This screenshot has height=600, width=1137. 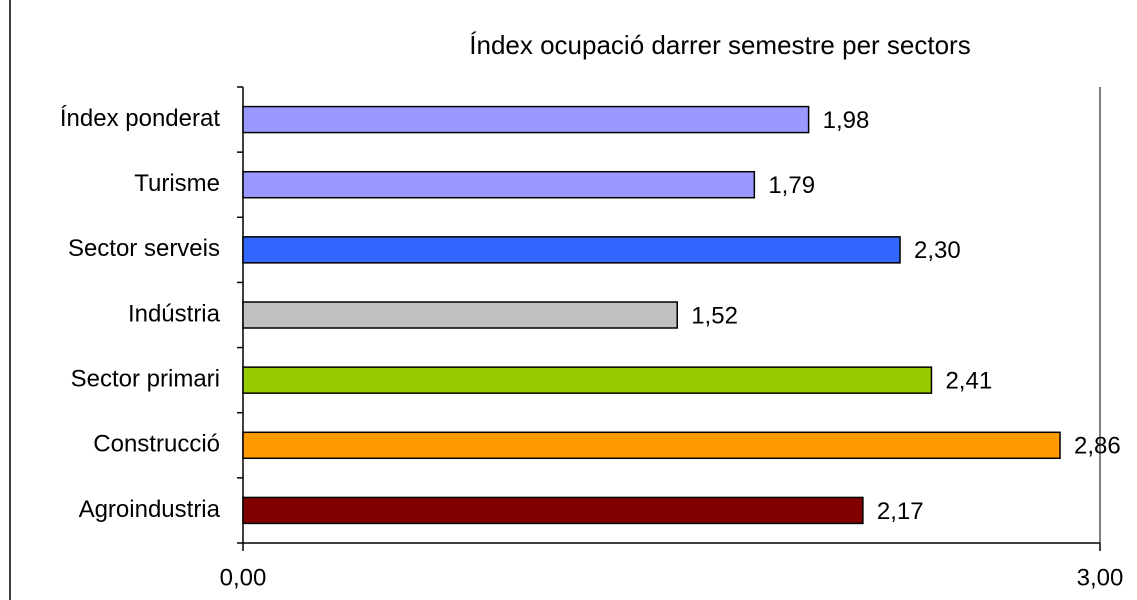 I want to click on value-label: 2,86, so click(x=1097, y=446).